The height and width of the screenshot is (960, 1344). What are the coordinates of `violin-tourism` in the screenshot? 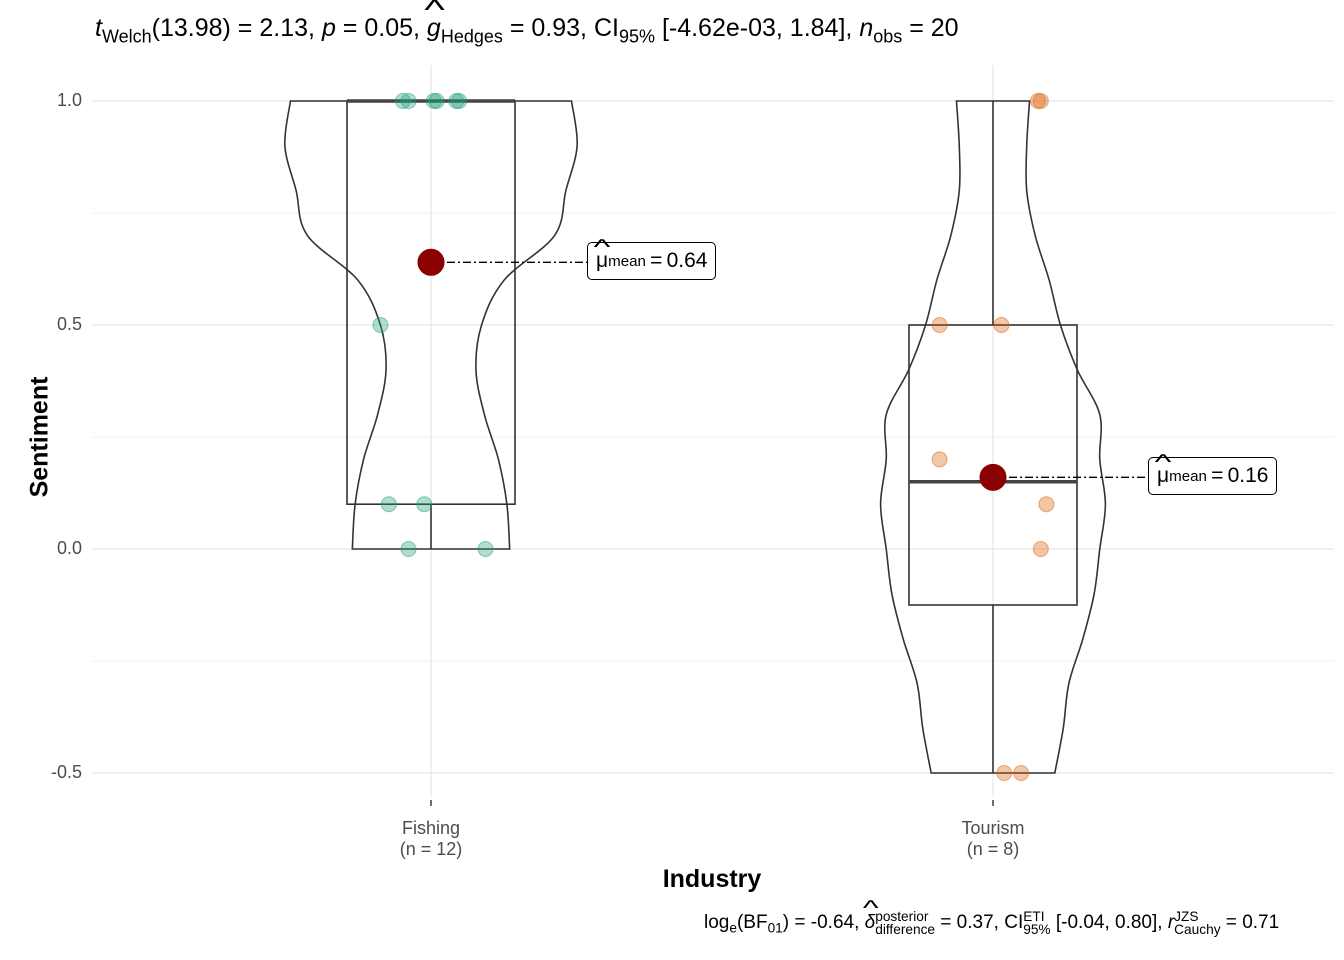 It's located at (993, 437).